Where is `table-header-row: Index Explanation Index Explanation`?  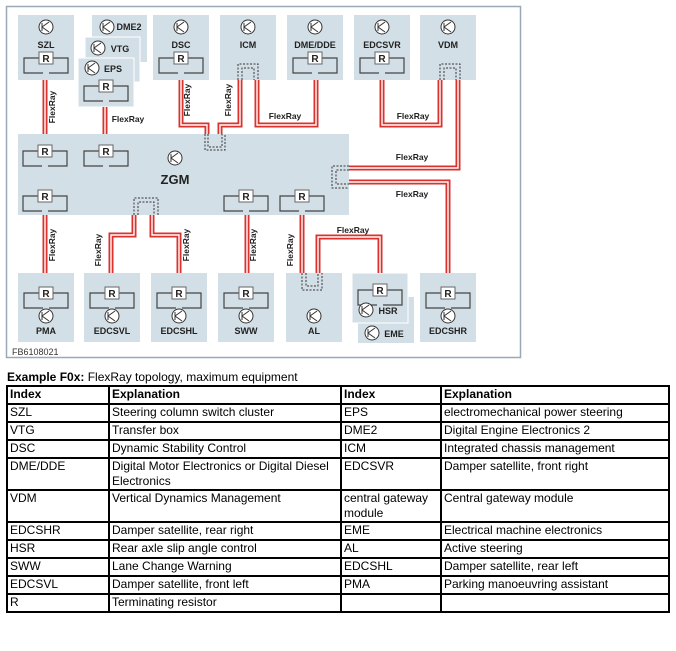 table-header-row: Index Explanation Index Explanation is located at coordinates (338, 395).